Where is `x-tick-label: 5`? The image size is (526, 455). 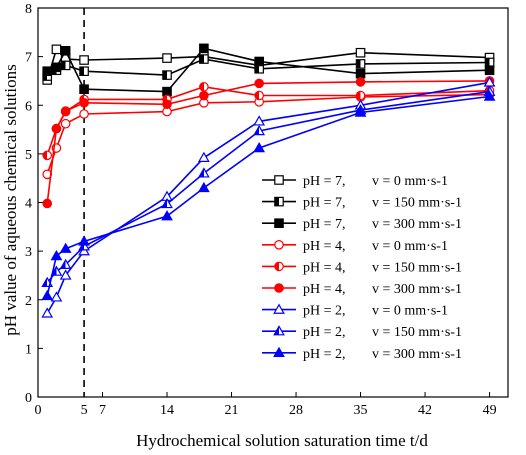
x-tick-label: 5 is located at coordinates (84, 410).